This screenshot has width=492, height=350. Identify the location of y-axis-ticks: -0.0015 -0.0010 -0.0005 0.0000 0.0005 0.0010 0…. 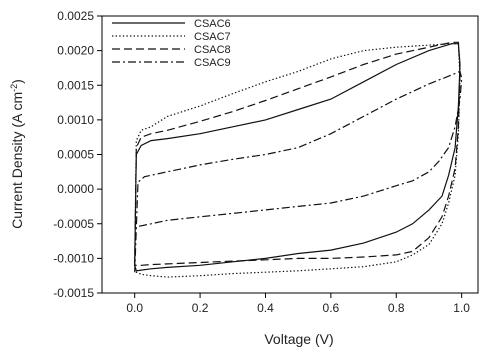
(77, 154).